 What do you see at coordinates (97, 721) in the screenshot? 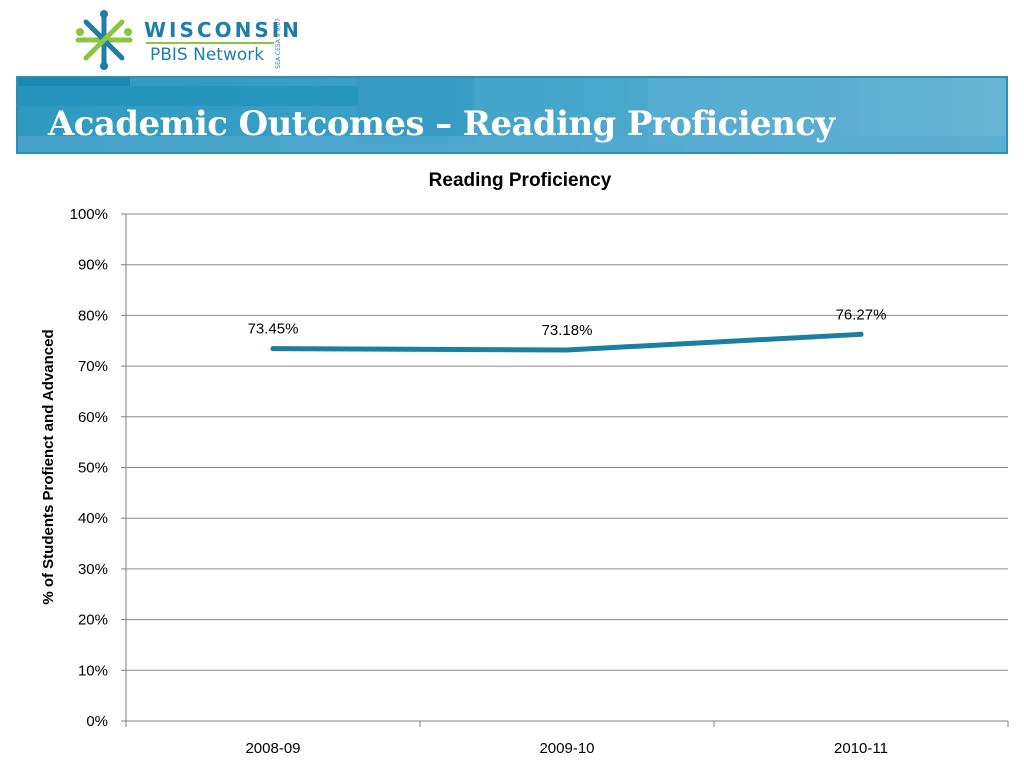
I see `y-tick-label: 0%` at bounding box center [97, 721].